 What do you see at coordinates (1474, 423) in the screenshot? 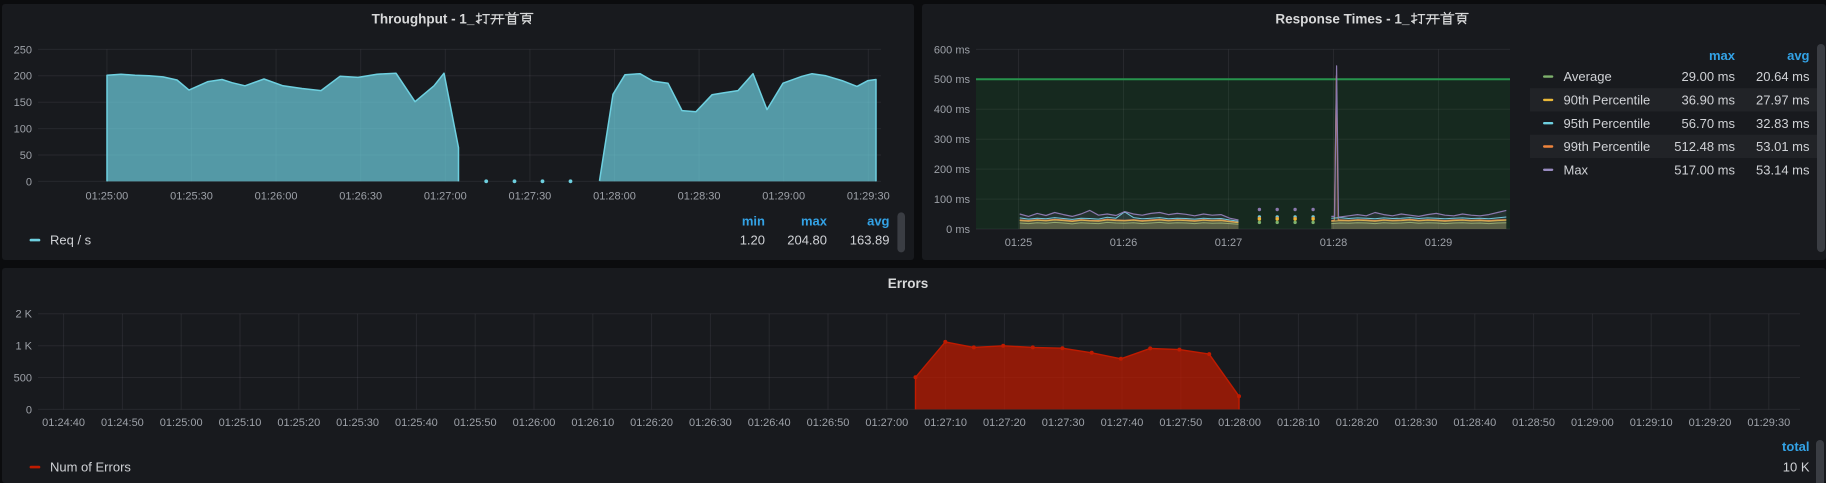
I see `svg-text: 01:28:40` at bounding box center [1474, 423].